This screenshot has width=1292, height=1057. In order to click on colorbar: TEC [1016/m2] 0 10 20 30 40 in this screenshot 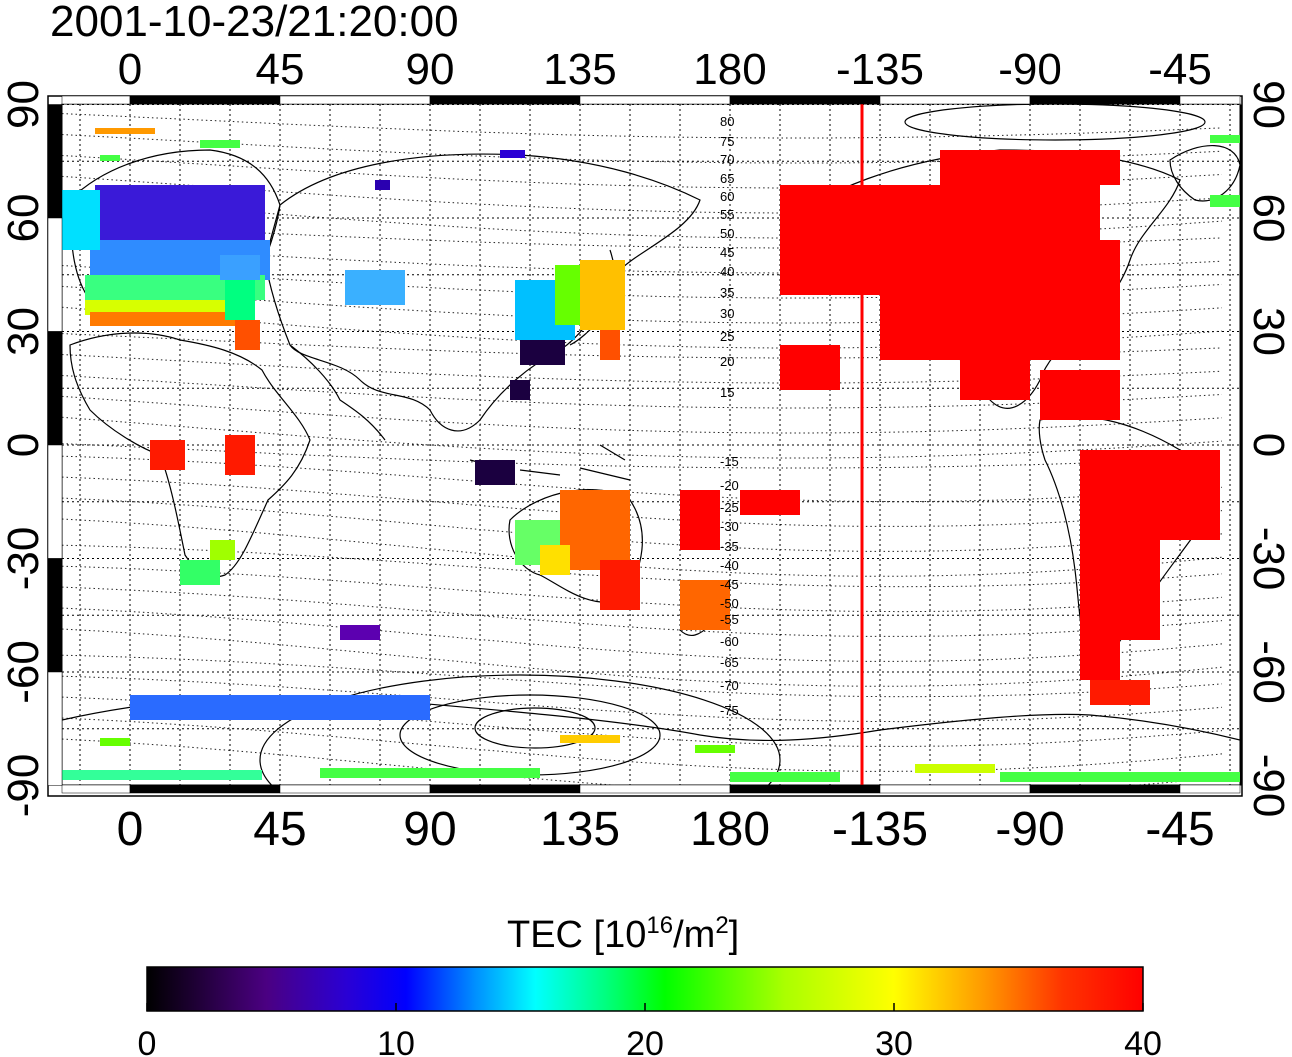, I will do `click(650, 984)`.